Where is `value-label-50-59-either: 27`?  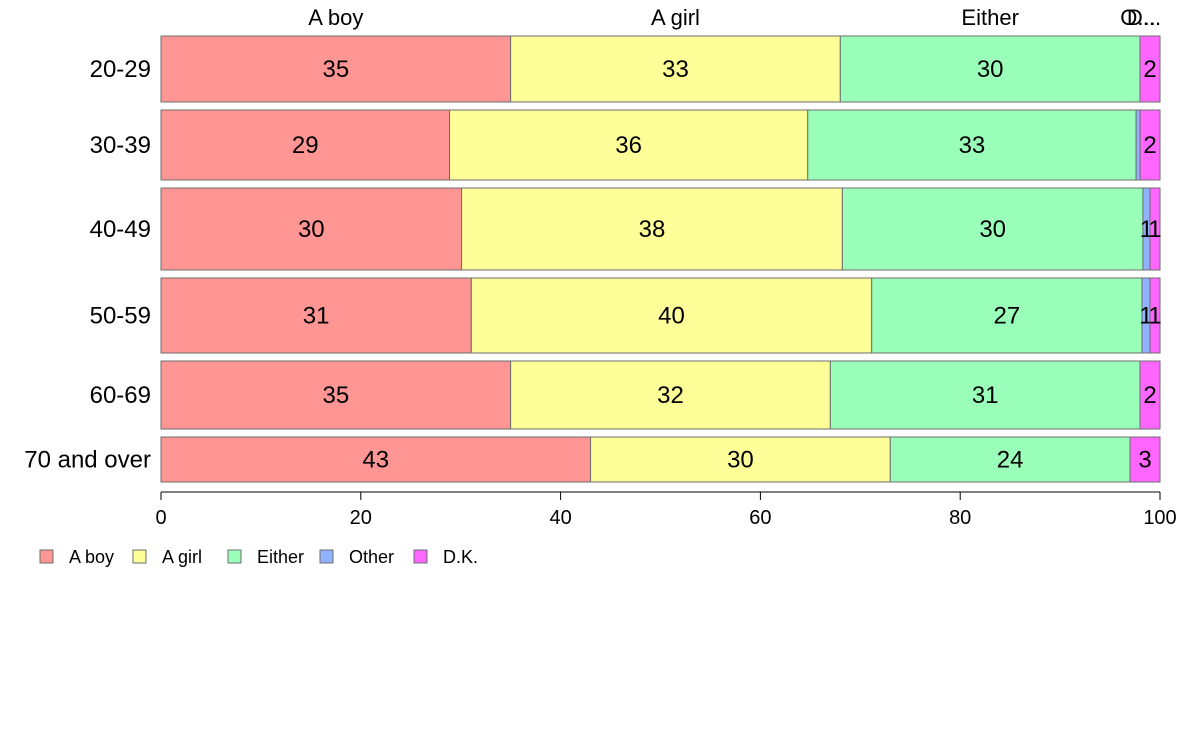
value-label-50-59-either: 27 is located at coordinates (1006, 316).